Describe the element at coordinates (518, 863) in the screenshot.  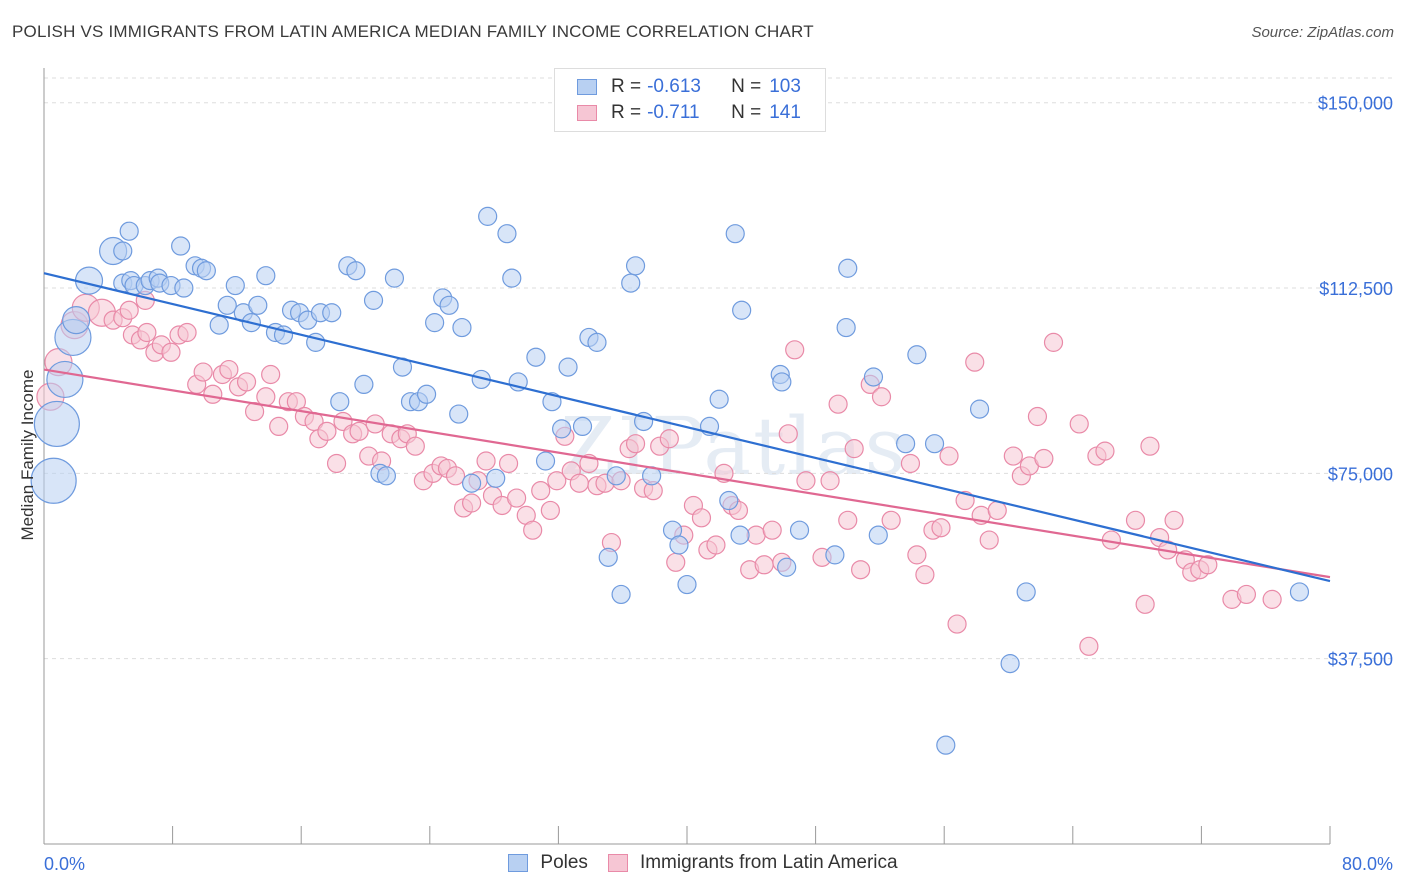
I see `poles-legend-swatch` at that location.